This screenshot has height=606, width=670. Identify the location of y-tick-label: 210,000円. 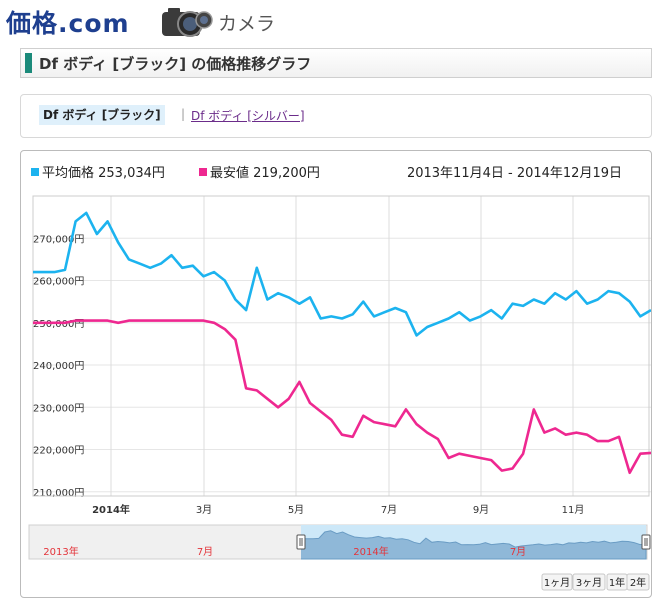
(58, 493).